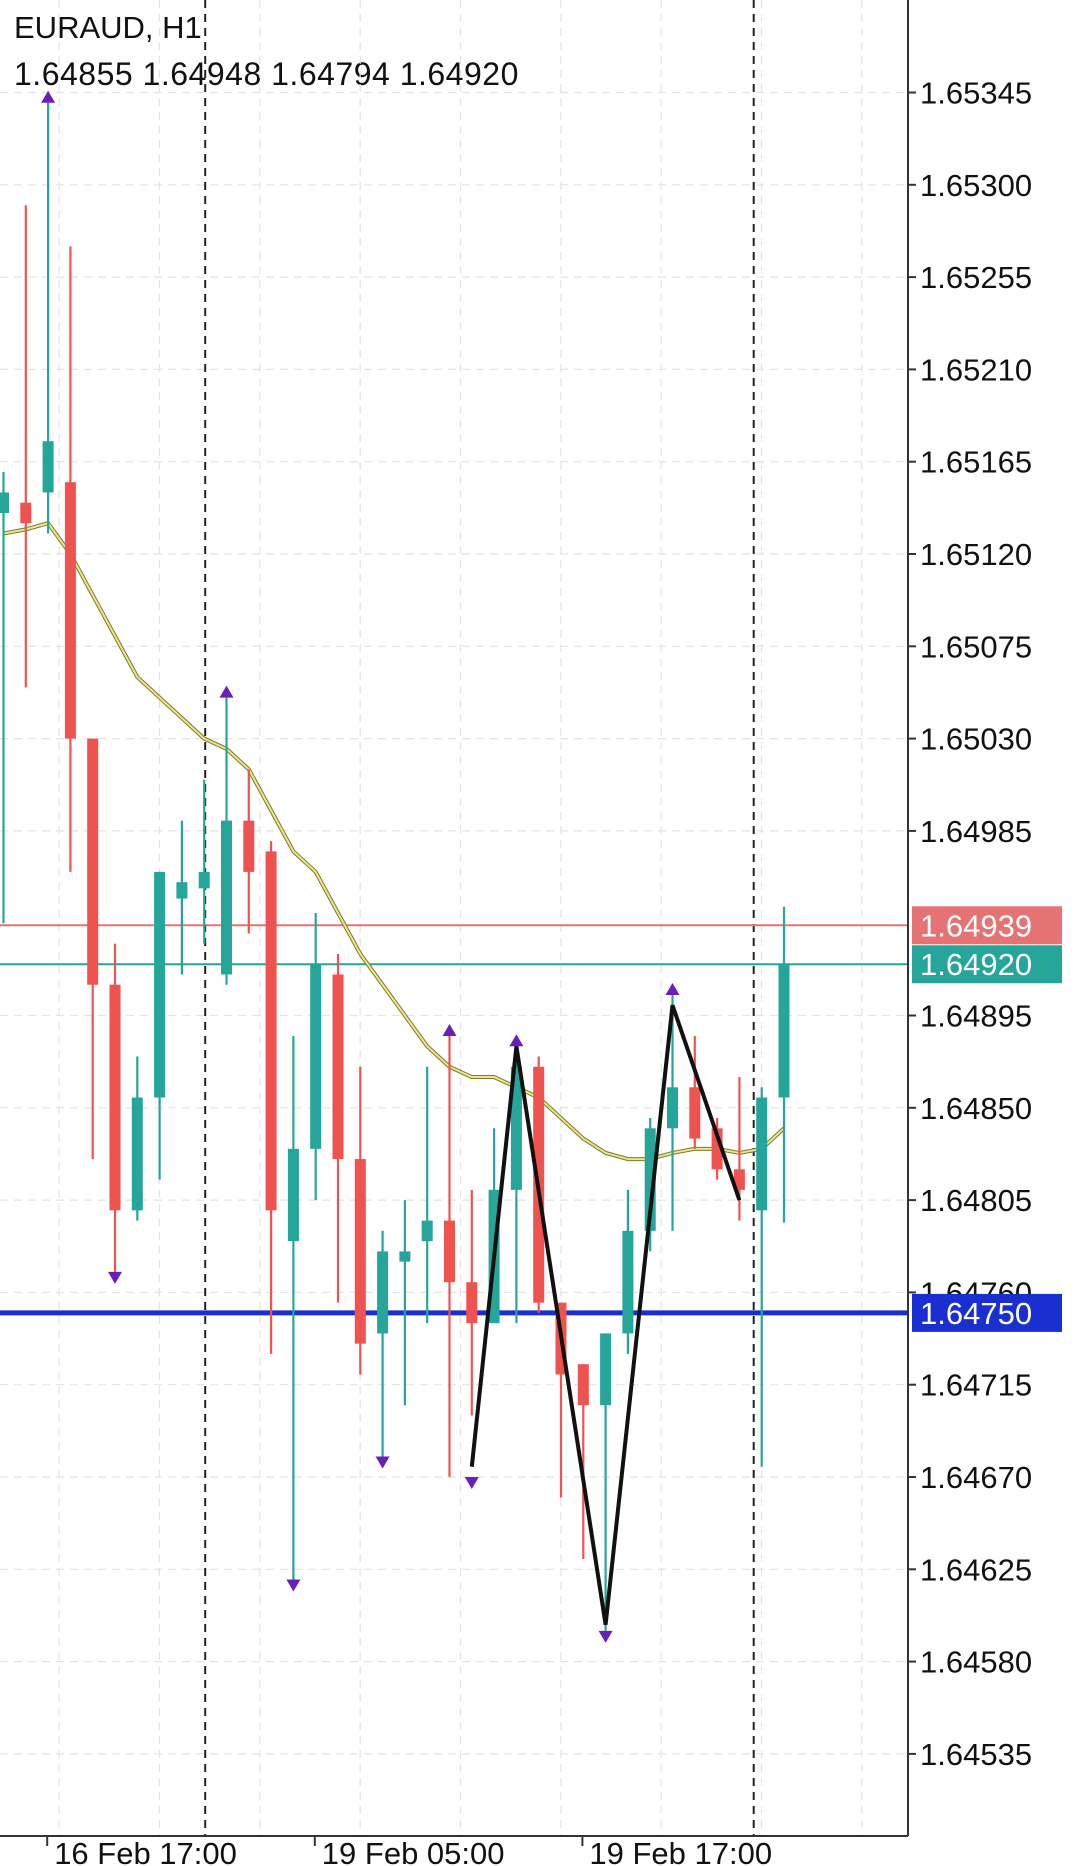  Describe the element at coordinates (605, 1314) in the screenshot. I see `zigzag-layer` at that location.